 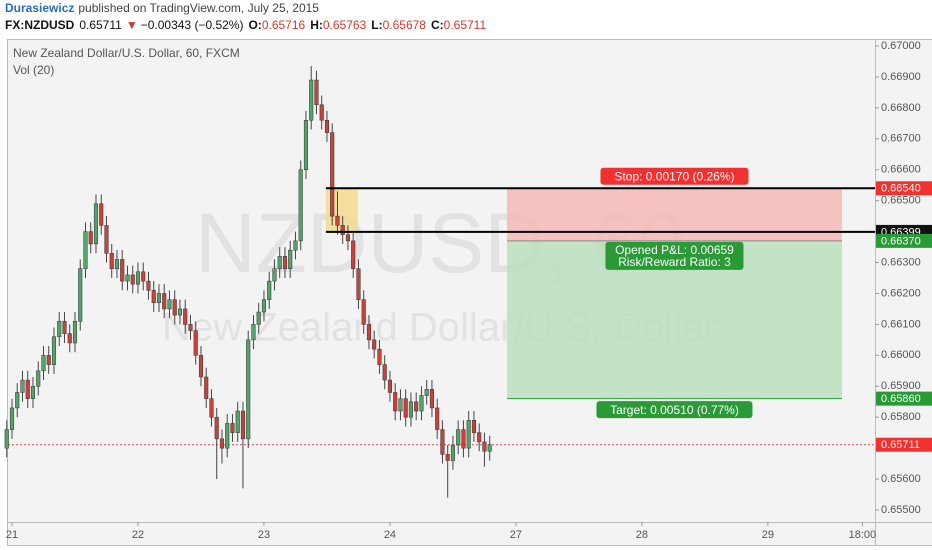 I want to click on x-tick-label: 22, so click(x=138, y=535).